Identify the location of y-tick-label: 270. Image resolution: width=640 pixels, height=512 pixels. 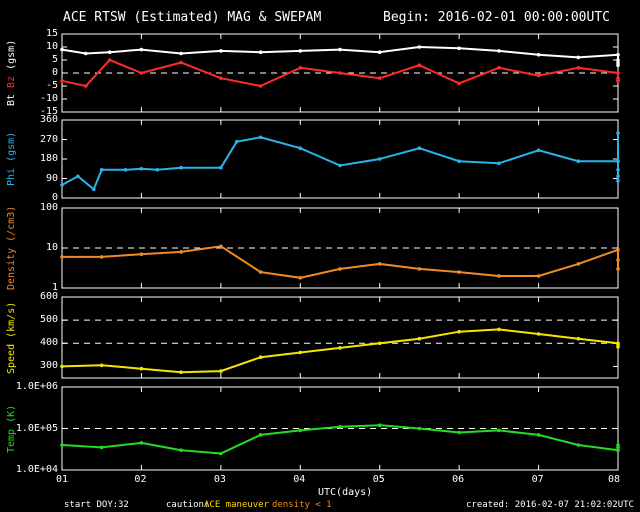
(48, 139).